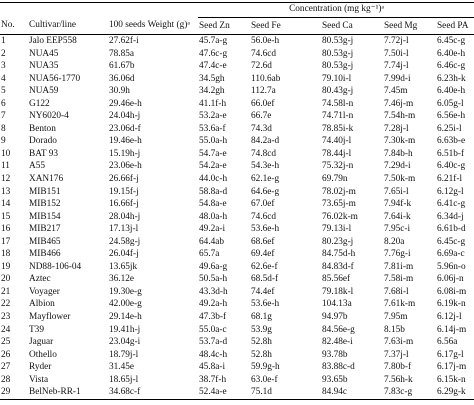 This screenshot has height=405, width=474. I want to click on table-cell: 6.08i-m, so click(452, 291).